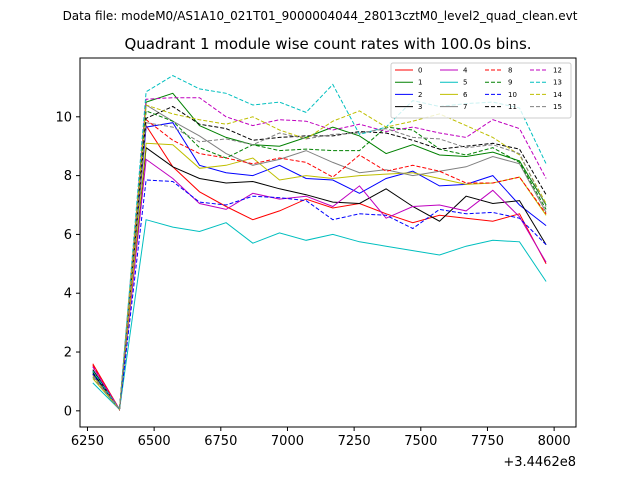 The image size is (640, 480). What do you see at coordinates (465, 71) in the screenshot?
I see `legend-label-4: 4` at bounding box center [465, 71].